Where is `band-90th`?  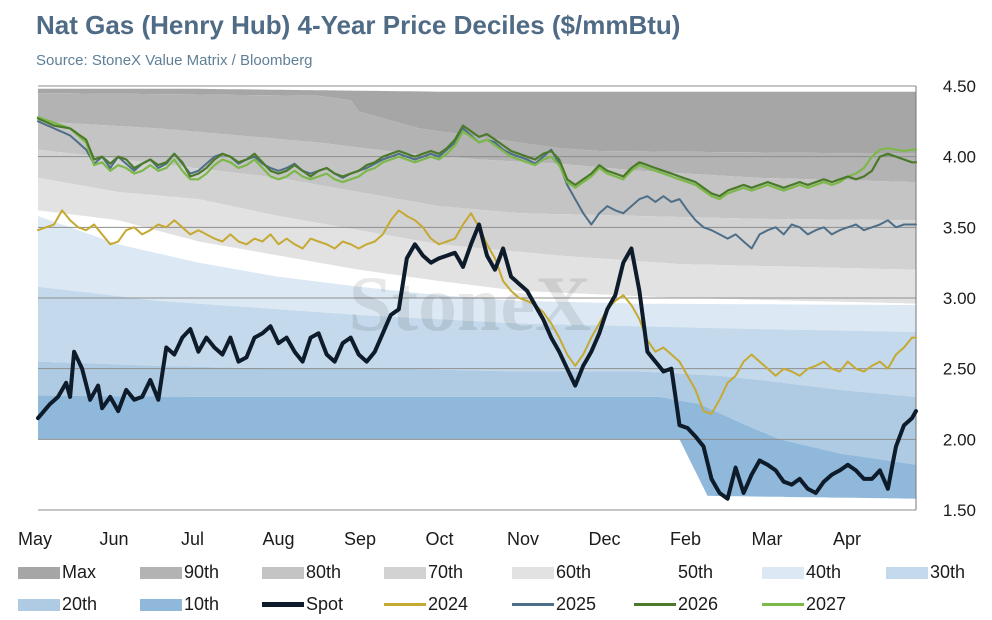
band-90th is located at coordinates (477, 138).